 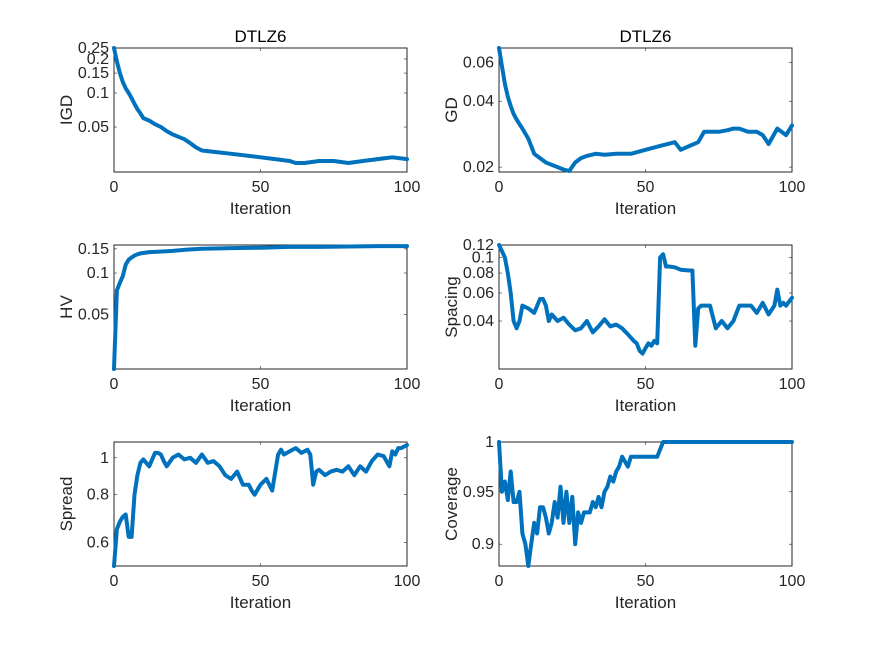 I want to click on panel-1-xtick-label: 100, so click(x=407, y=187).